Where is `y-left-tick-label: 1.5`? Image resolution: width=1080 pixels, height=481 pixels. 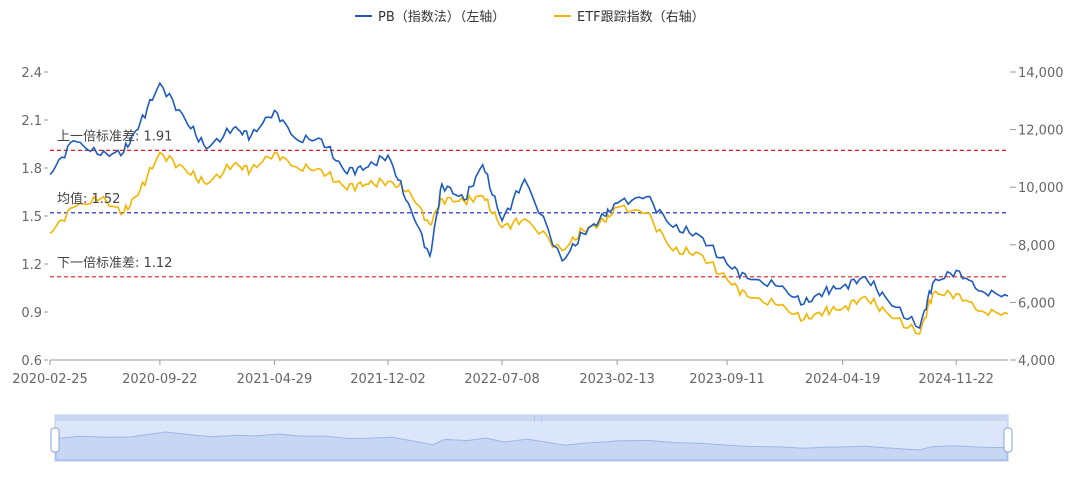 y-left-tick-label: 1.5 is located at coordinates (31, 217).